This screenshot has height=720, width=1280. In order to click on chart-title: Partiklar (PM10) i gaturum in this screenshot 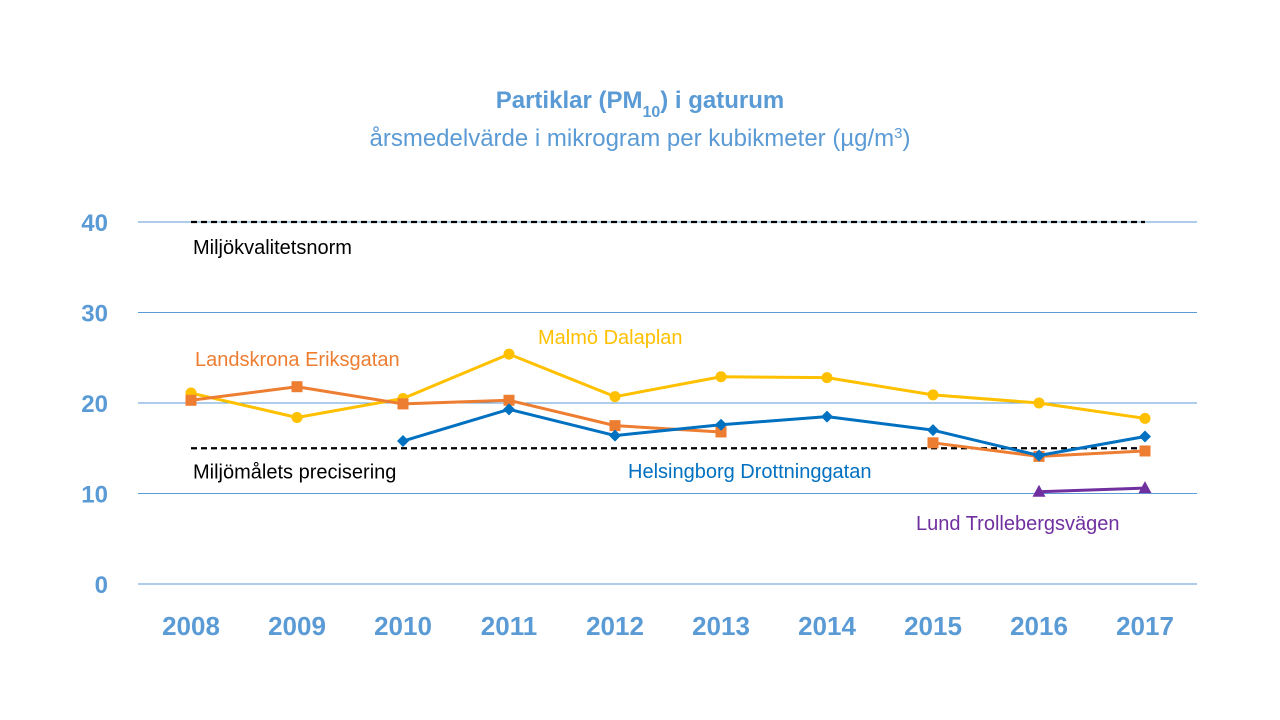, I will do `click(640, 104)`.